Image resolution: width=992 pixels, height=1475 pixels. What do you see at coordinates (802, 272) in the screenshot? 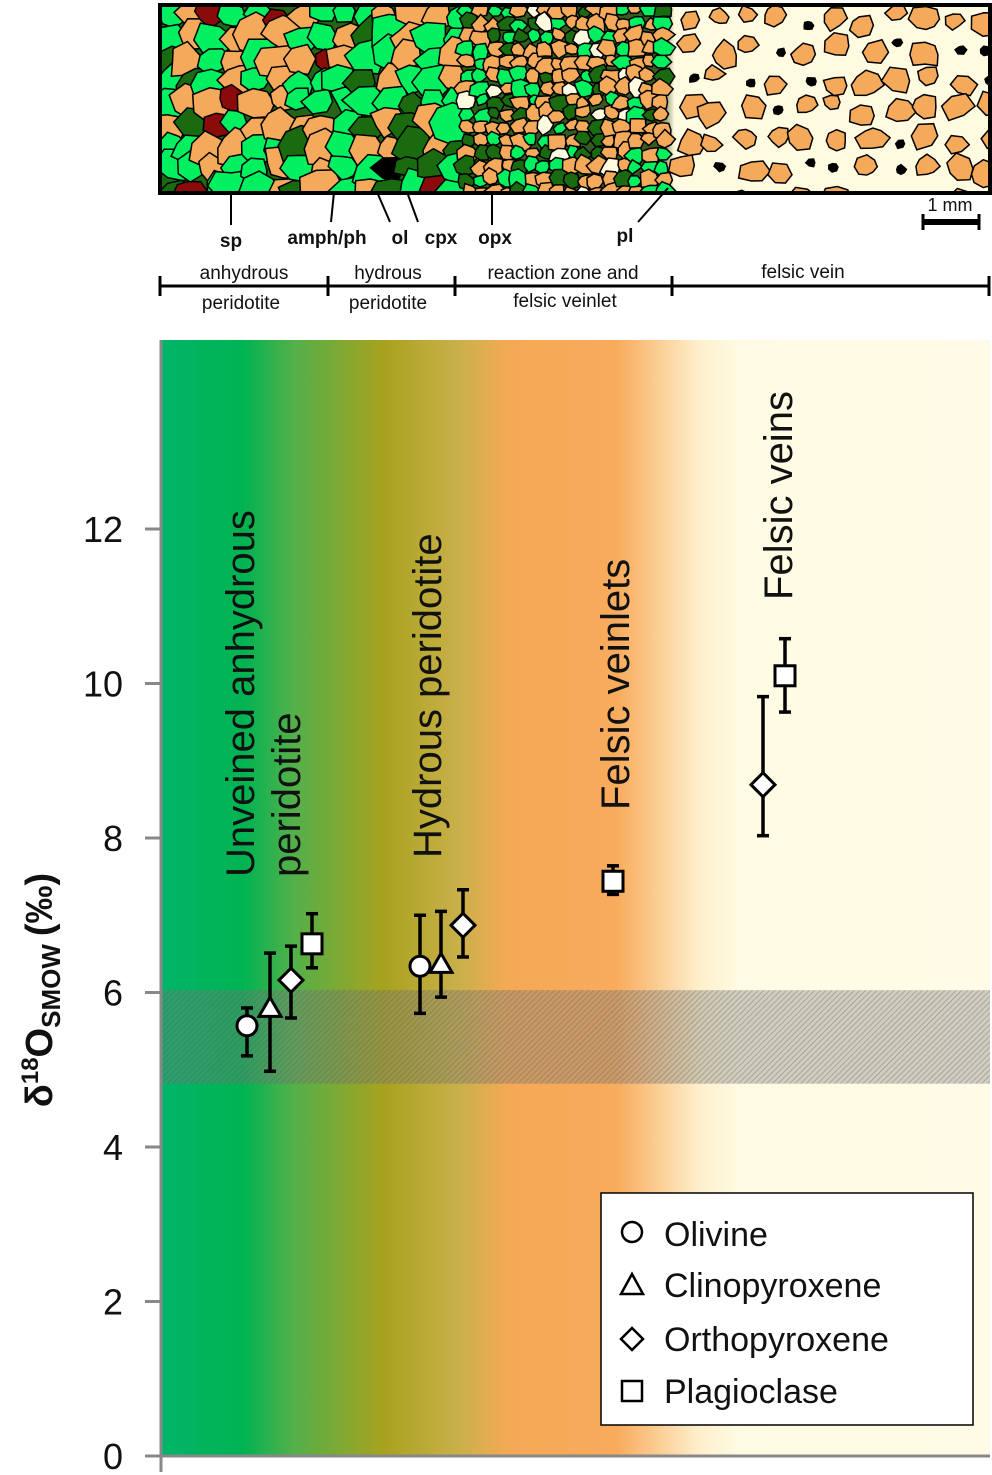
I see `zone-felsic-vein: felsic vein` at bounding box center [802, 272].